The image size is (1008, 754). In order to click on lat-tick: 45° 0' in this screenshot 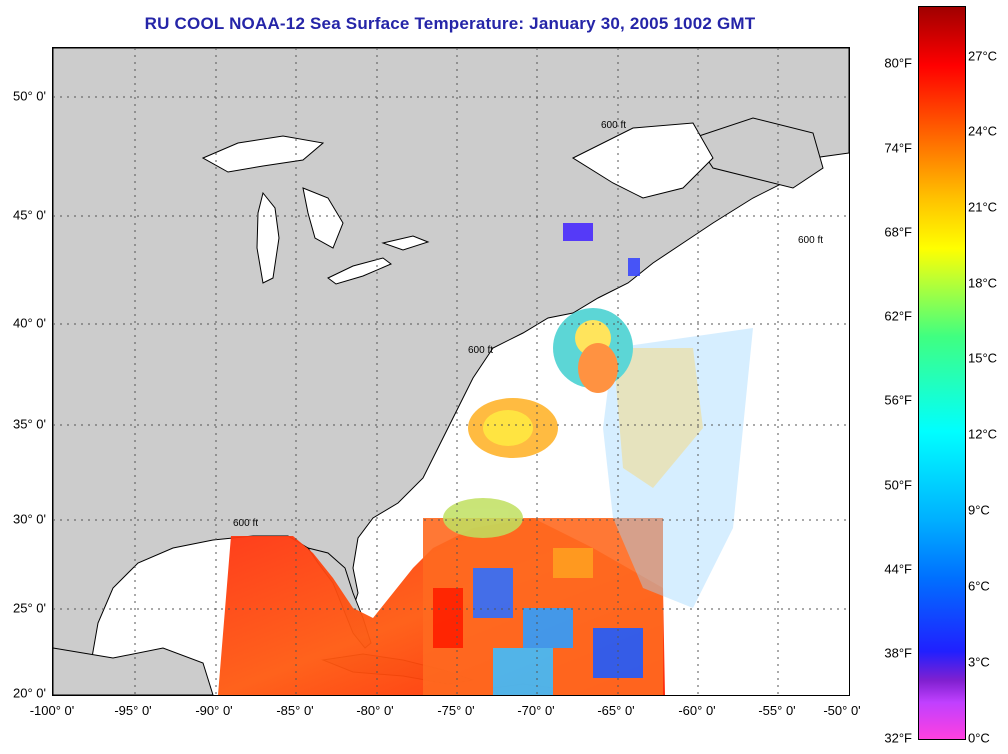, I will do `click(29, 215)`.